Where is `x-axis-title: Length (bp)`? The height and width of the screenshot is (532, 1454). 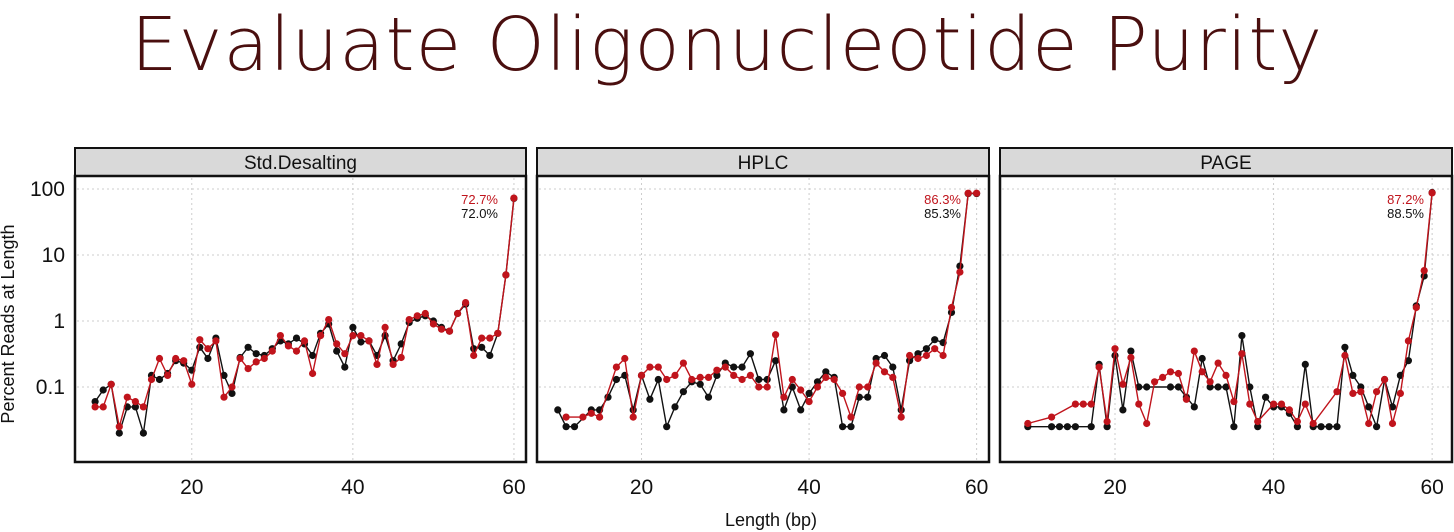 x-axis-title: Length (bp) is located at coordinates (771, 520).